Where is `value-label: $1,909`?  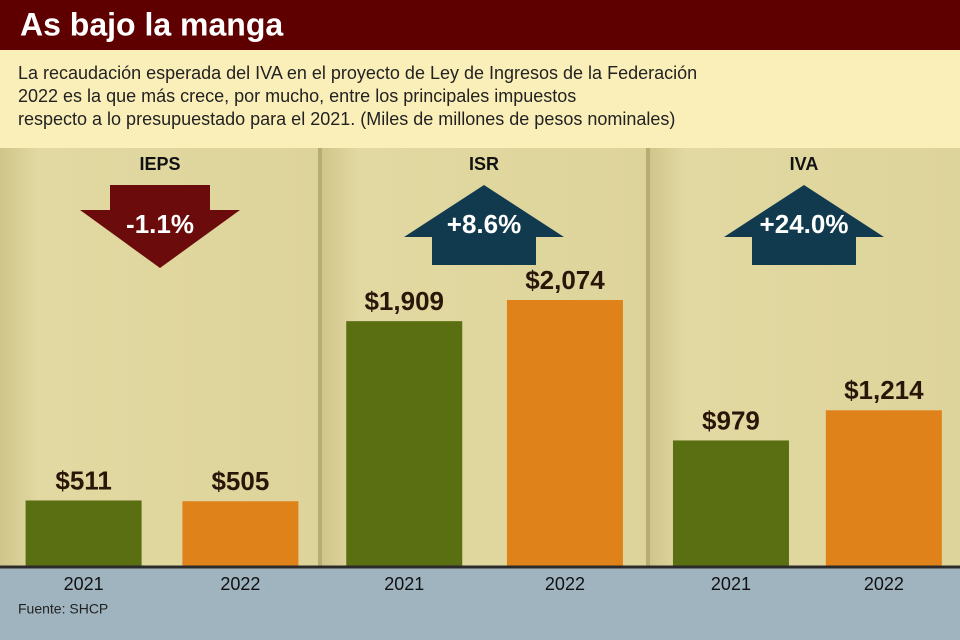 value-label: $1,909 is located at coordinates (404, 301).